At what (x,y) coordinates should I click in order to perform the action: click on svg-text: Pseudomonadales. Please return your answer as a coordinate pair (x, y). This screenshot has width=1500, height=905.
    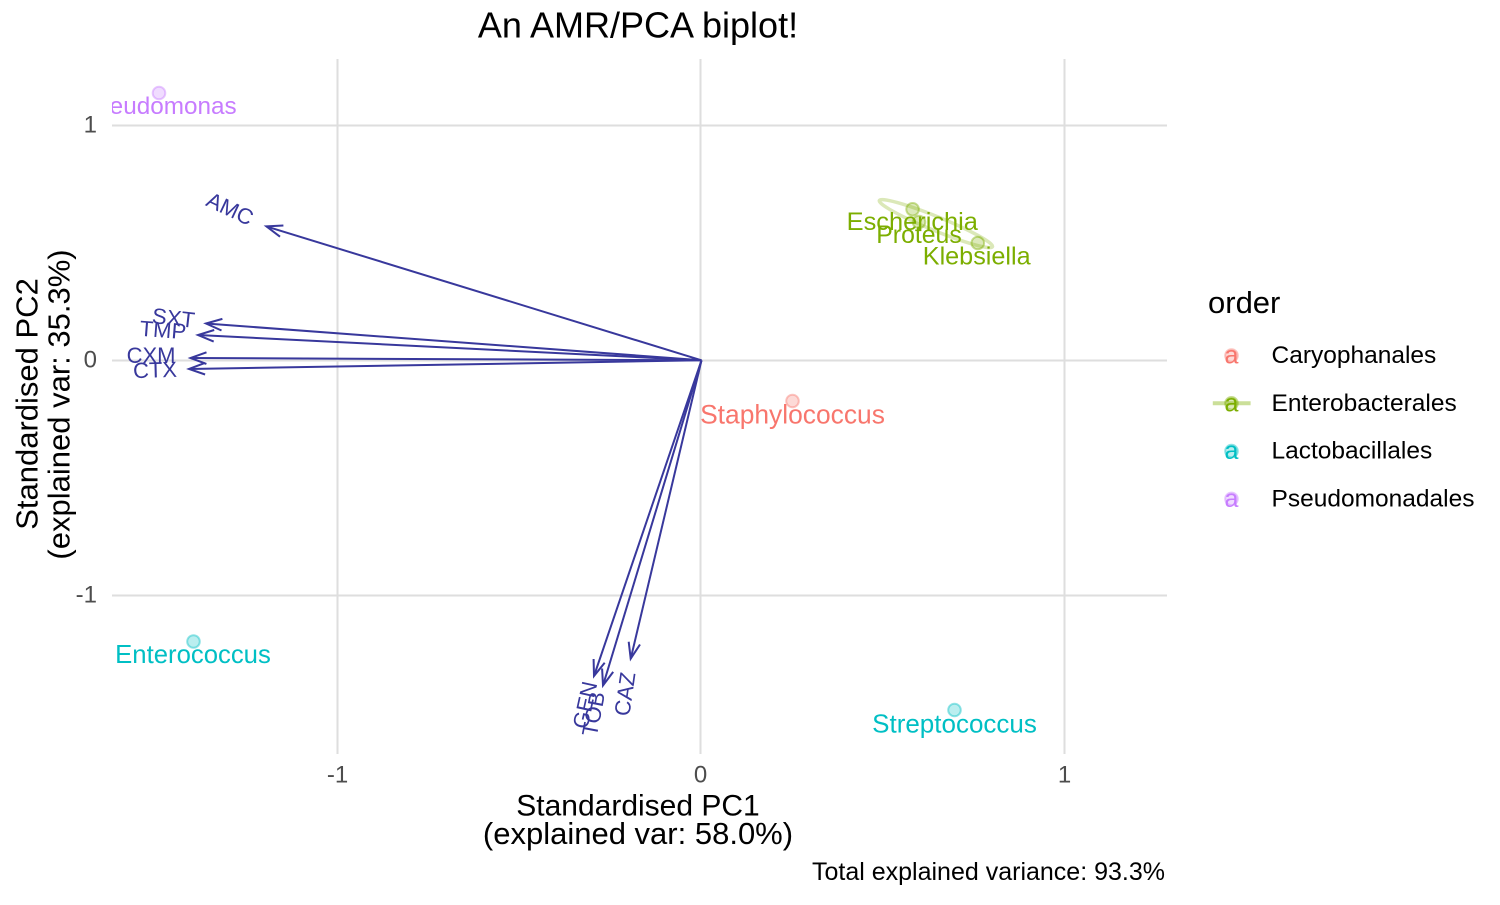
    Looking at the image, I should click on (1373, 498).